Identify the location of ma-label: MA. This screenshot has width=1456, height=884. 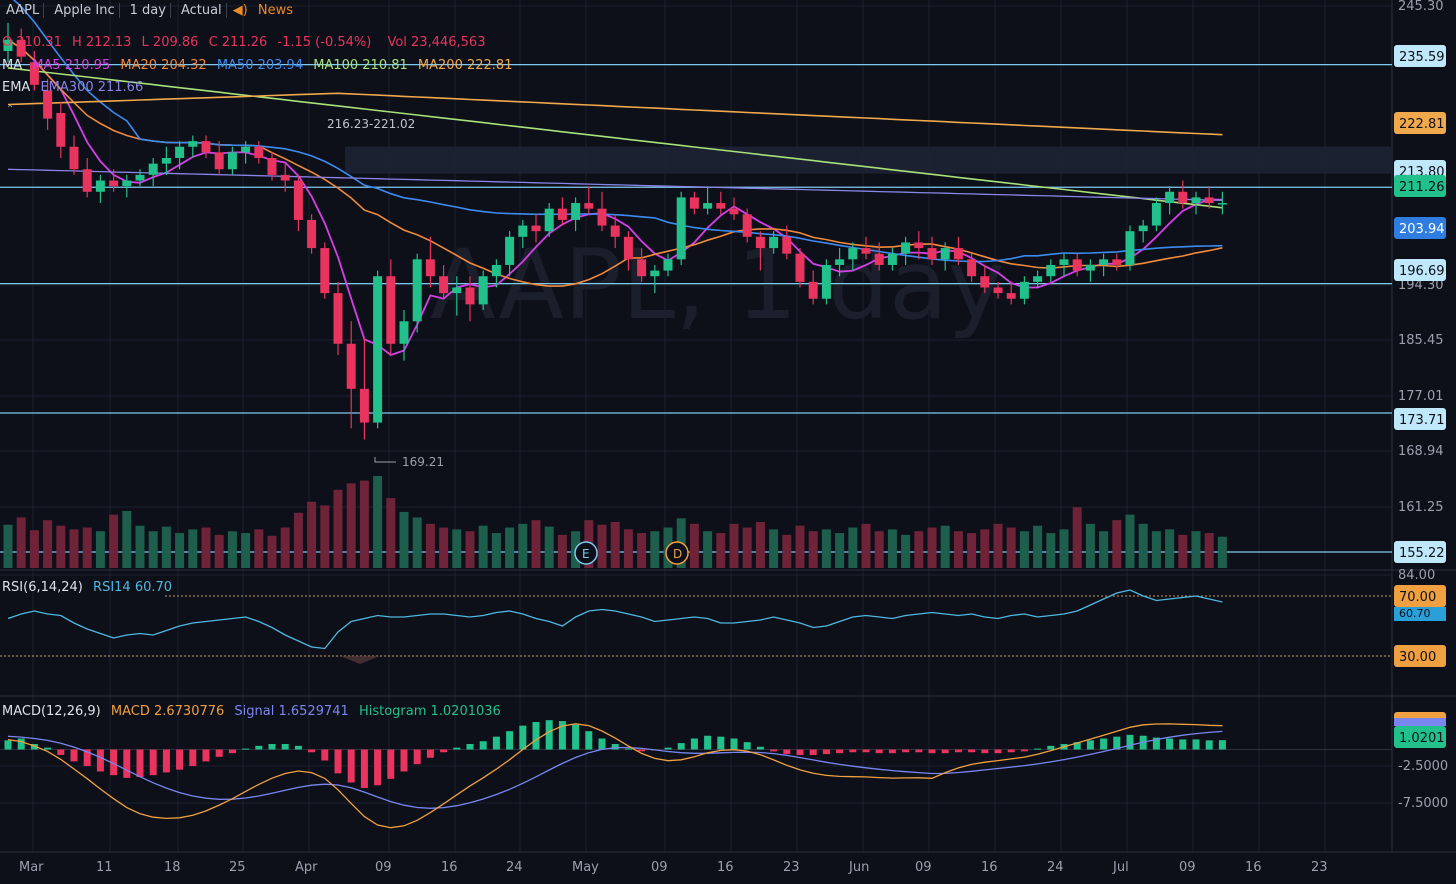
(12, 65).